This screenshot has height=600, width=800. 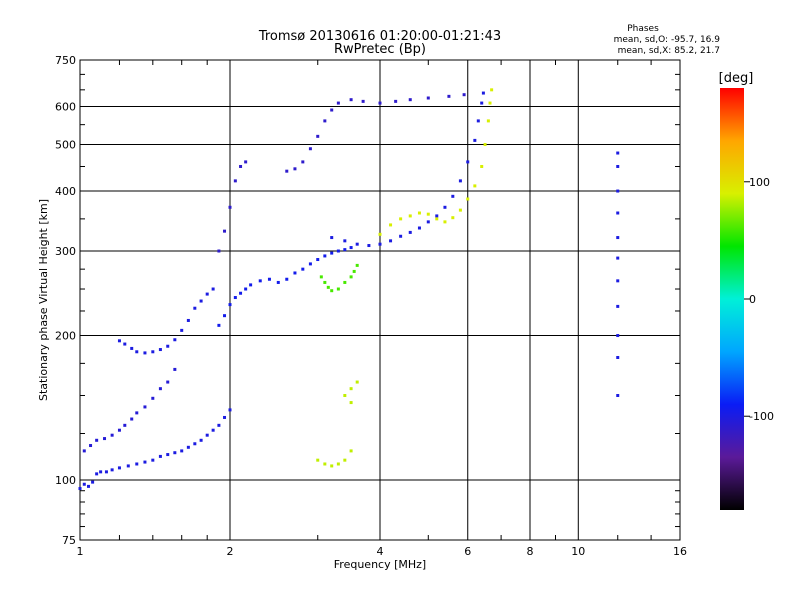 I want to click on chart-title: Tromsø 20130616 01:20:00-01:21:43, so click(x=379, y=36).